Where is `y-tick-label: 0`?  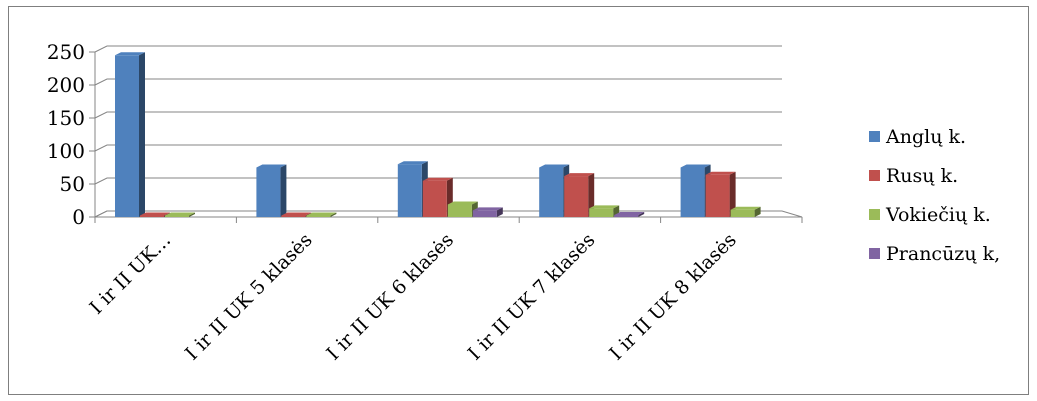 y-tick-label: 0 is located at coordinates (78, 217).